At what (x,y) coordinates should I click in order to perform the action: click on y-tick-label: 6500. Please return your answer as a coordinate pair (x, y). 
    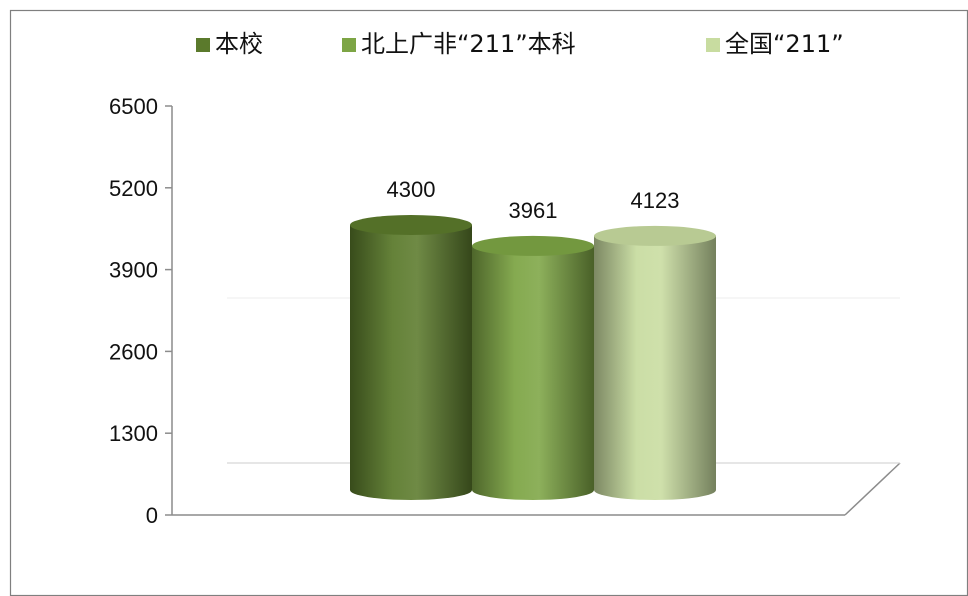
    Looking at the image, I should click on (133, 106).